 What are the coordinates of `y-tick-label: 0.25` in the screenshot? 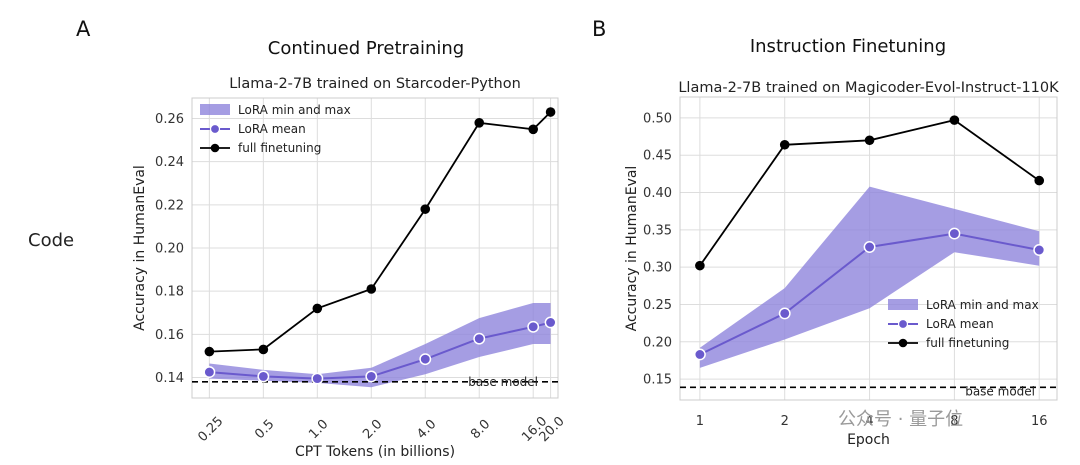 It's located at (657, 305).